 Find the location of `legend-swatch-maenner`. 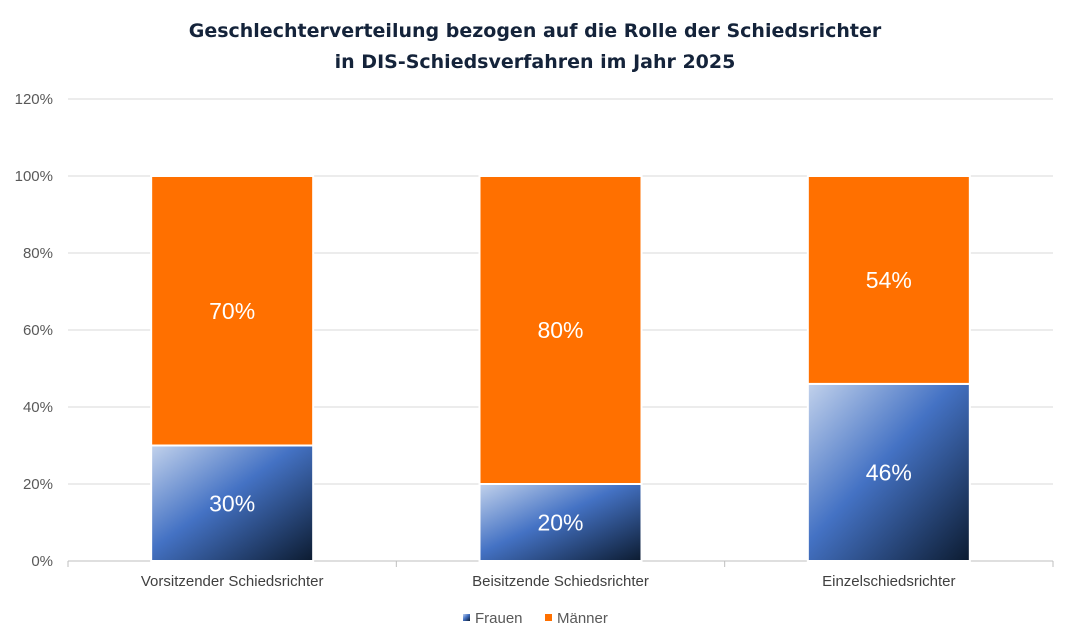

legend-swatch-maenner is located at coordinates (548, 617).